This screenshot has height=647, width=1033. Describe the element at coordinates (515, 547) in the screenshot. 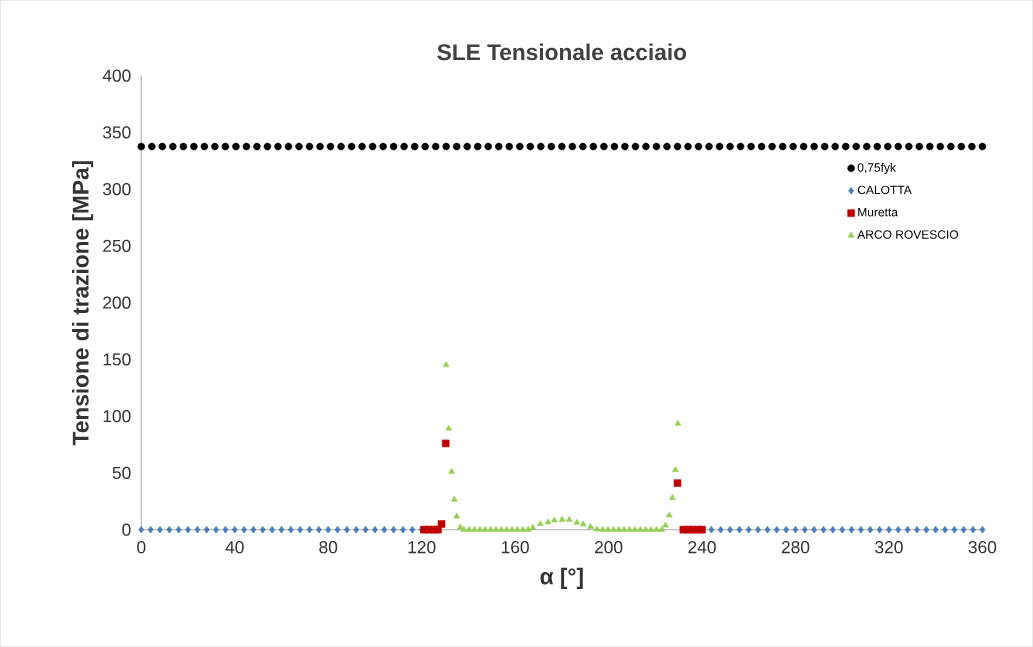

I see `x-tick-label: 160` at that location.